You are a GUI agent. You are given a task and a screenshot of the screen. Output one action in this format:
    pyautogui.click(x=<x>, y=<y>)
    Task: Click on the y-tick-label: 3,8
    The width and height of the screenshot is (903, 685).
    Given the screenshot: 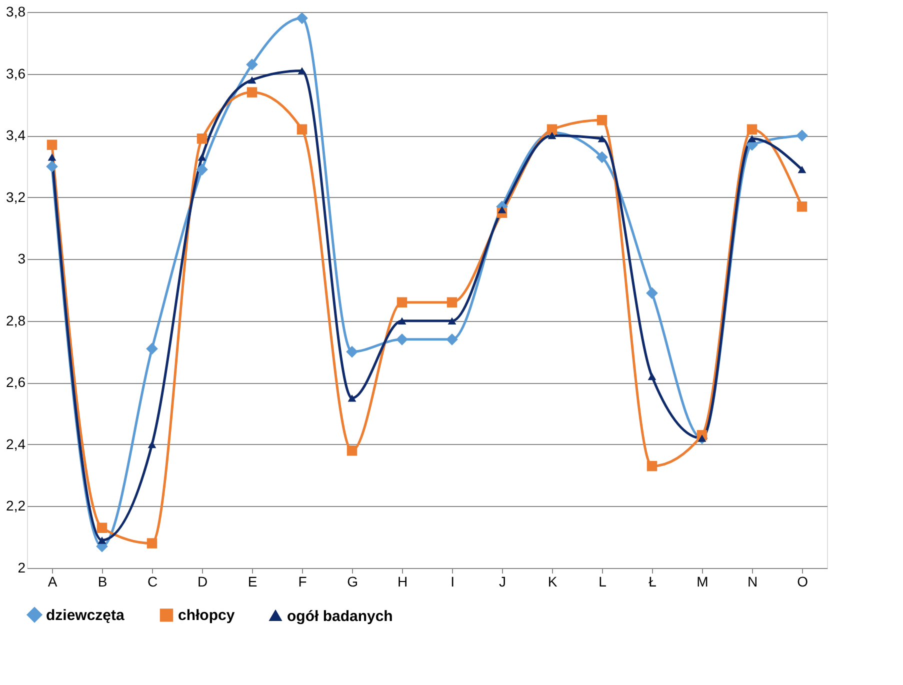 What is the action you would take?
    pyautogui.click(x=16, y=12)
    